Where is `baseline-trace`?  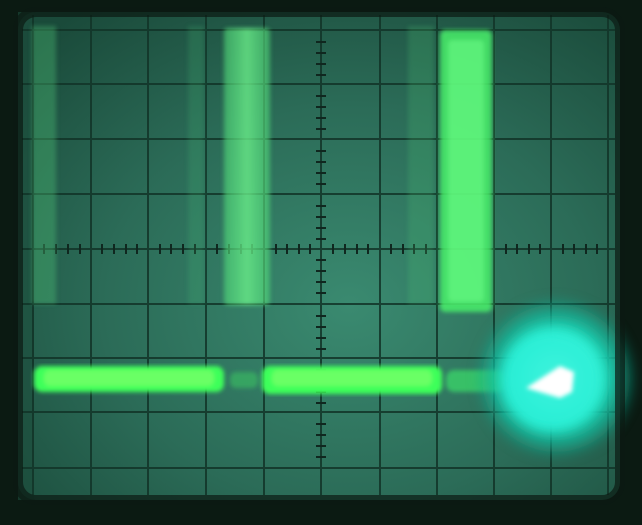 baseline-trace is located at coordinates (270, 380).